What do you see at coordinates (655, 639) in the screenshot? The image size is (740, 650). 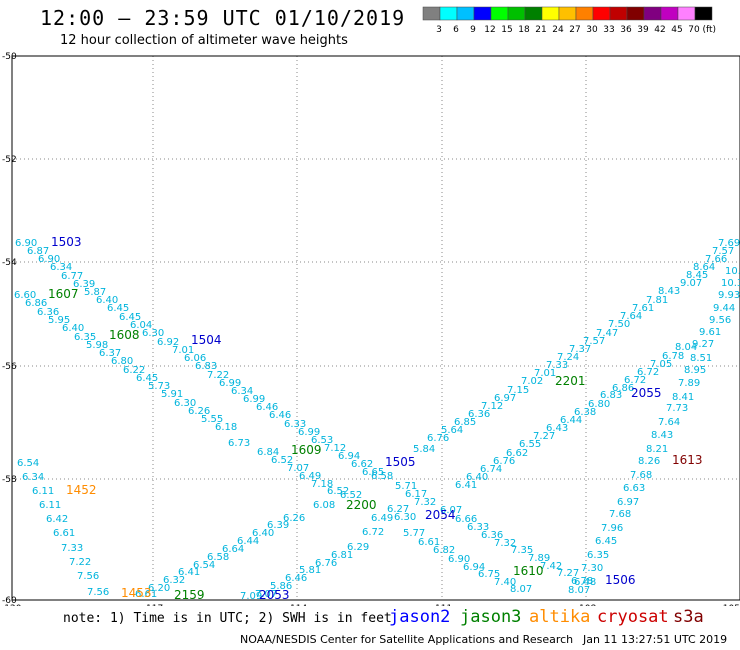 I see `footer-timestamp: Jan 11 13:27:51 UTC 2019` at bounding box center [655, 639].